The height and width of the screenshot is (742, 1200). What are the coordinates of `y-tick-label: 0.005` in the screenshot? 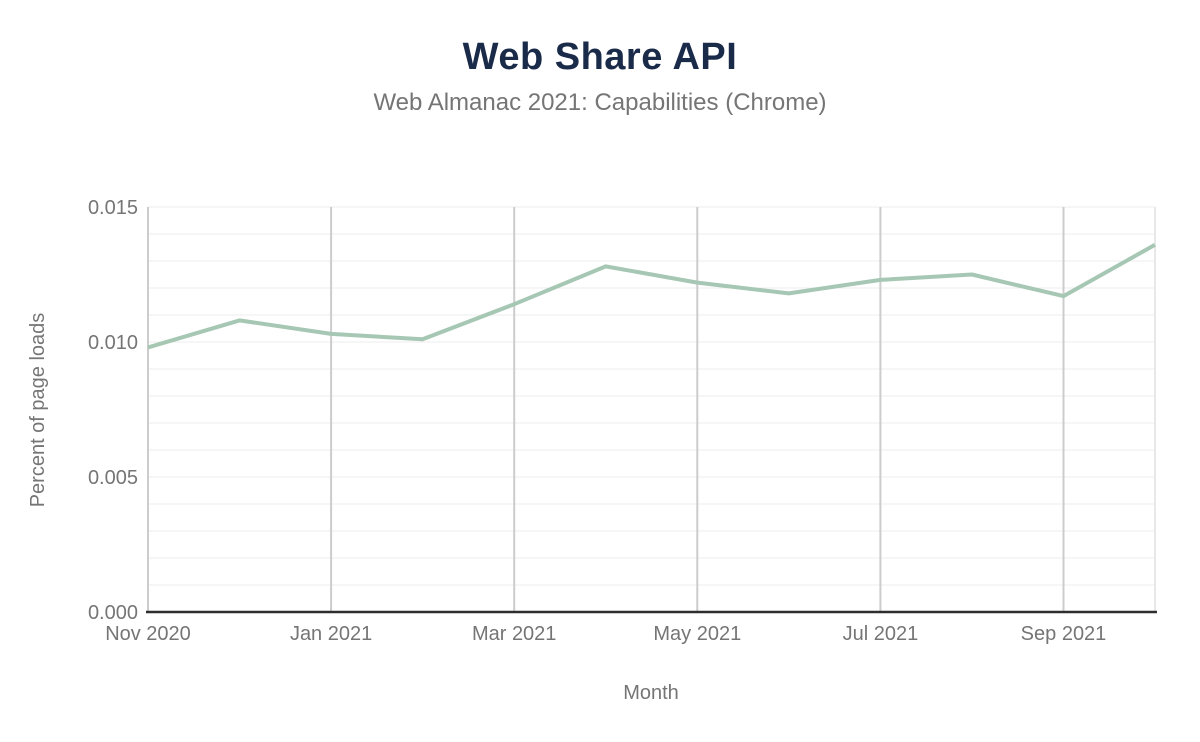 It's located at (113, 478).